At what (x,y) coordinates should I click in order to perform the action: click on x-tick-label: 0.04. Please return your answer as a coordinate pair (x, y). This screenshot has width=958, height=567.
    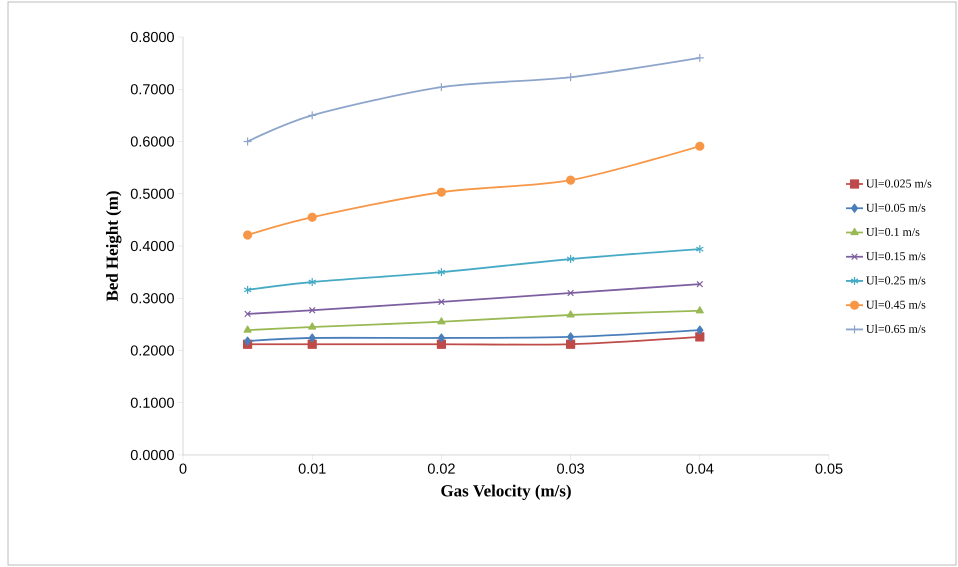
    Looking at the image, I should click on (700, 469).